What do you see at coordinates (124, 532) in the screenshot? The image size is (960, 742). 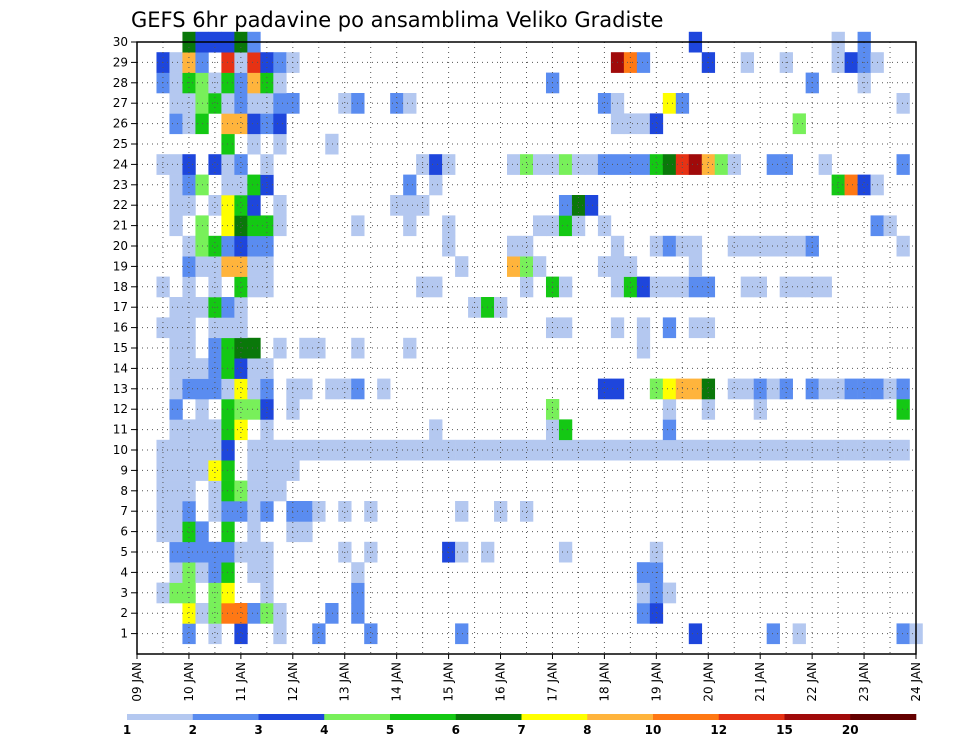 I see `y-tick-label: 6` at bounding box center [124, 532].